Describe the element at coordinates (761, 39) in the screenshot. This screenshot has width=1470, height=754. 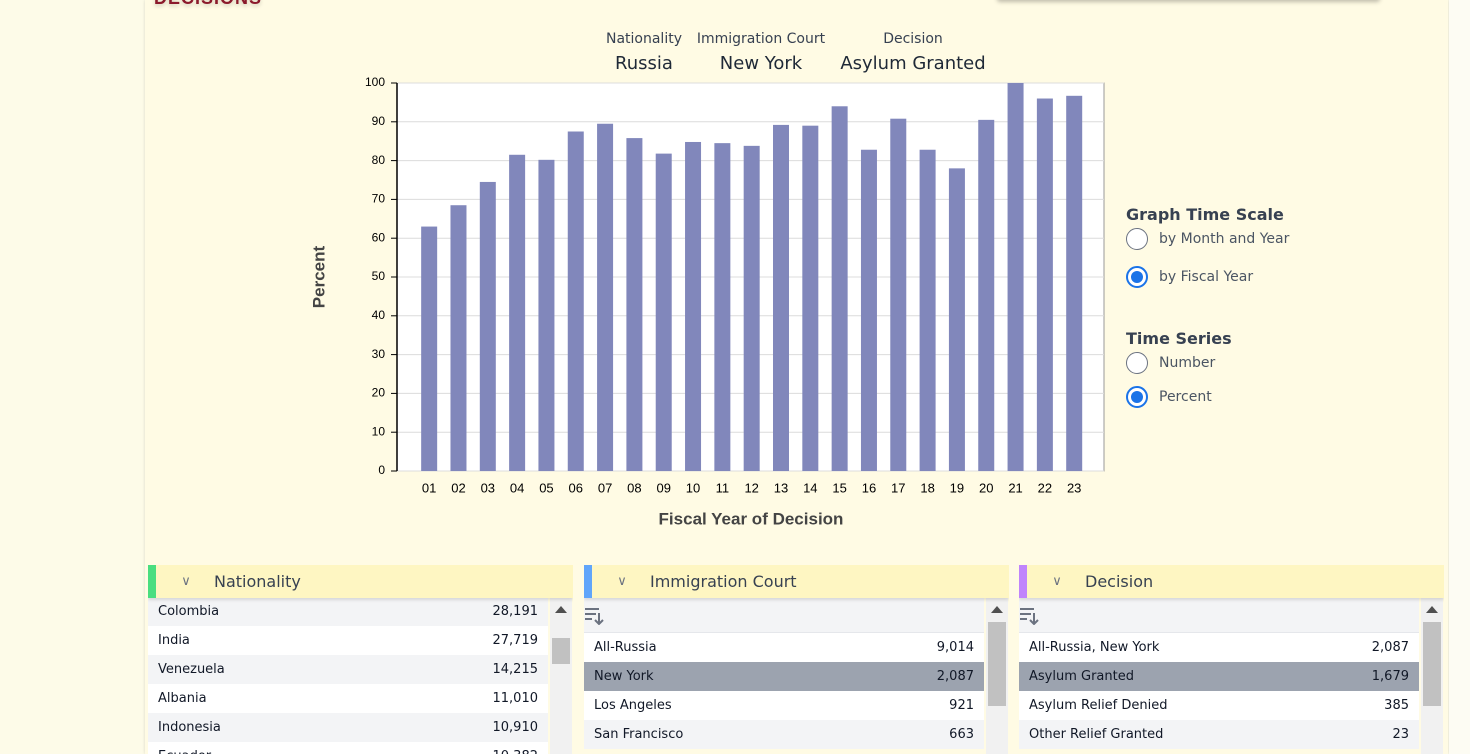
I see `filter-label: Immigration Court` at that location.